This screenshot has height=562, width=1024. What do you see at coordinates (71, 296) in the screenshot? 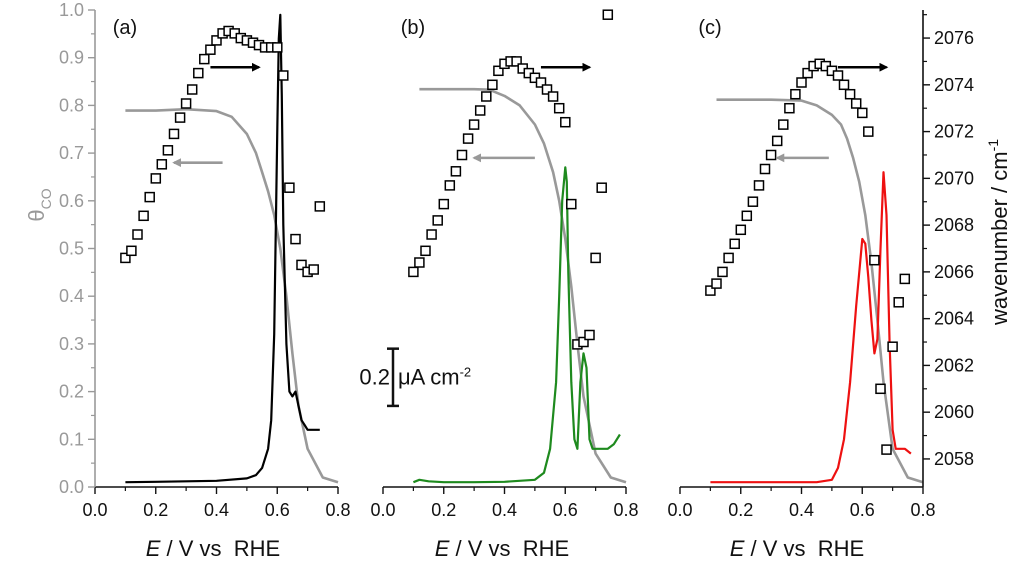
I see `left-y-tick-label: 0.4` at bounding box center [71, 296].